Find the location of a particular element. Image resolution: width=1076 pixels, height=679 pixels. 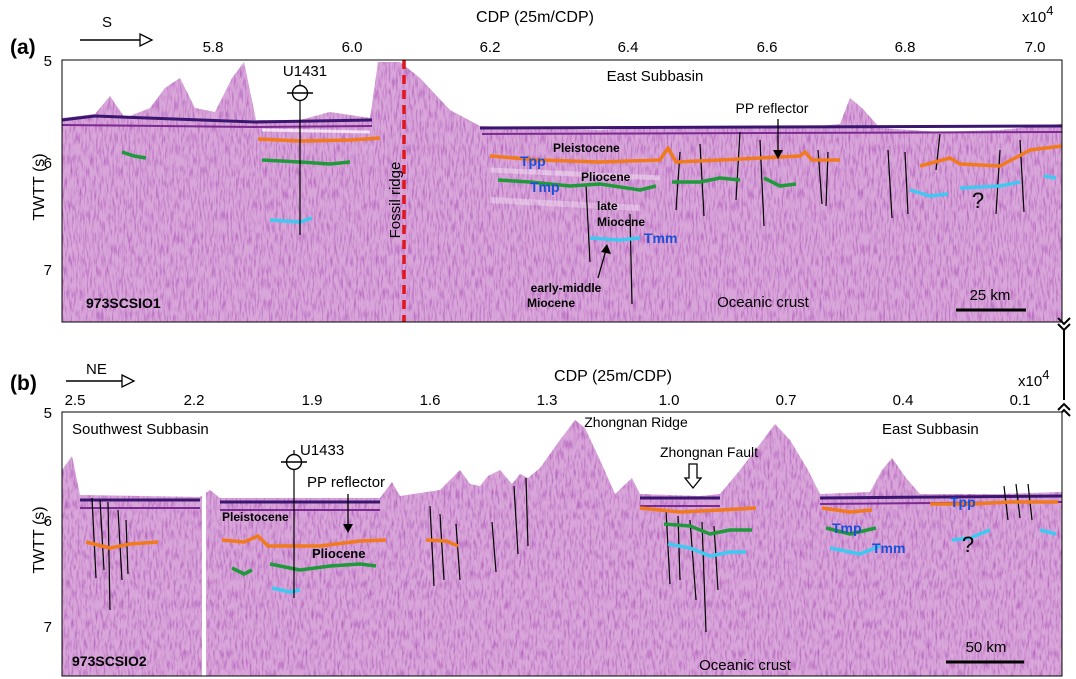

panel-b-multiplier: x104 is located at coordinates (1033, 378).